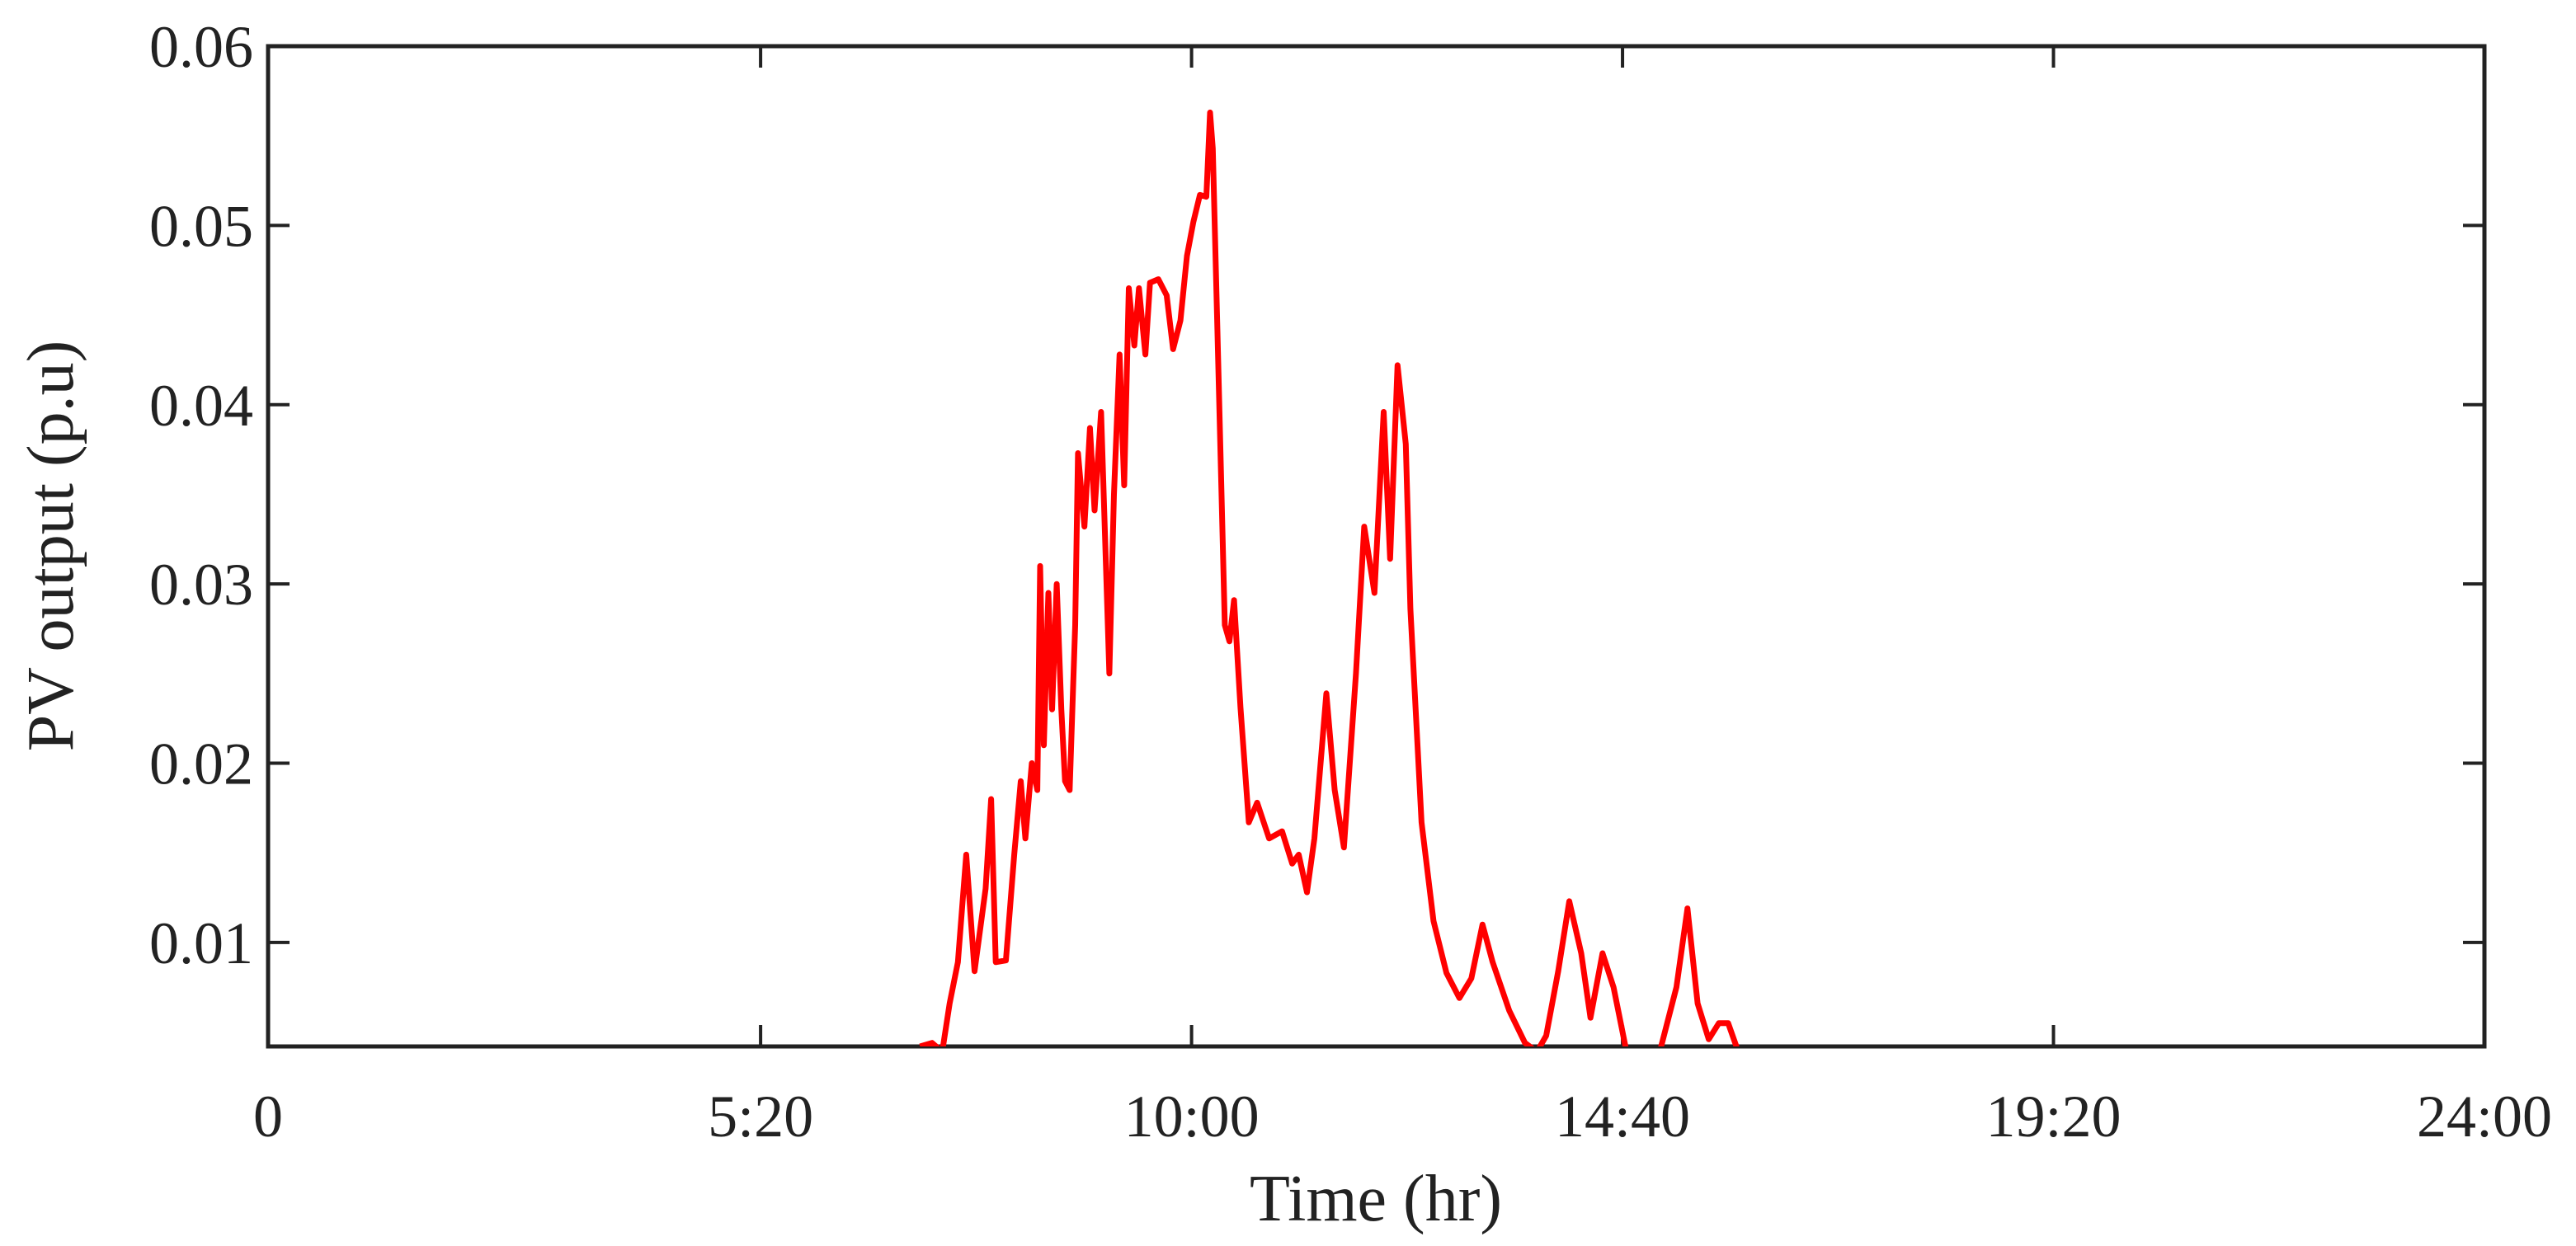 Image resolution: width=2576 pixels, height=1246 pixels. I want to click on y-tick-label: 0.04, so click(201, 406).